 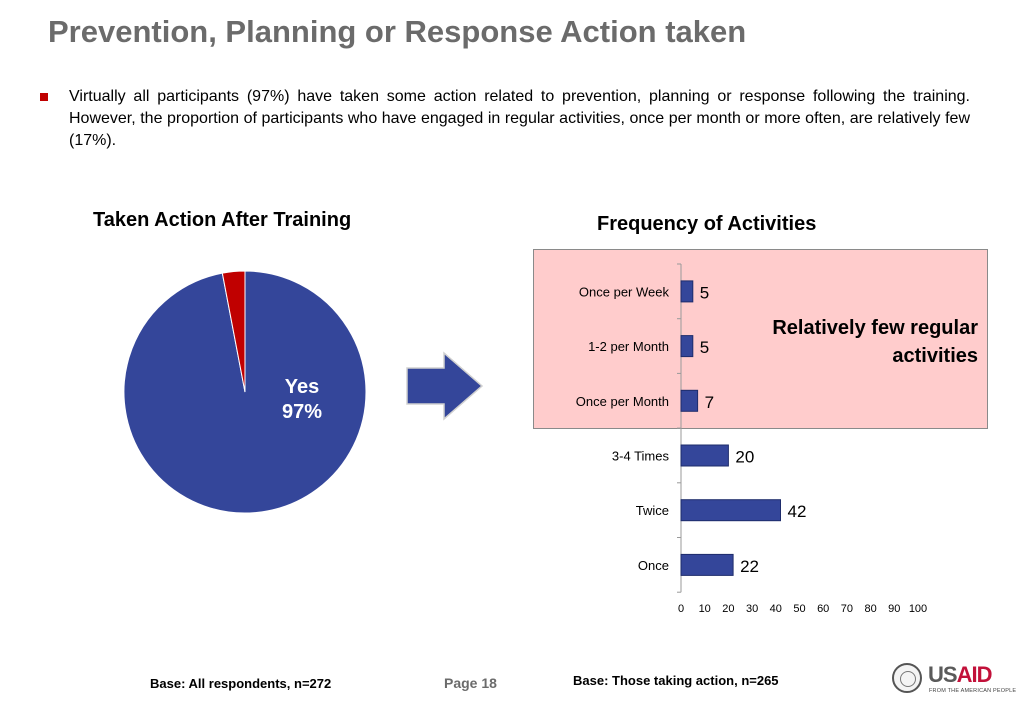 I want to click on usaid-logo: USAID FROM THE AMERICAN PEOPLE, so click(x=954, y=680).